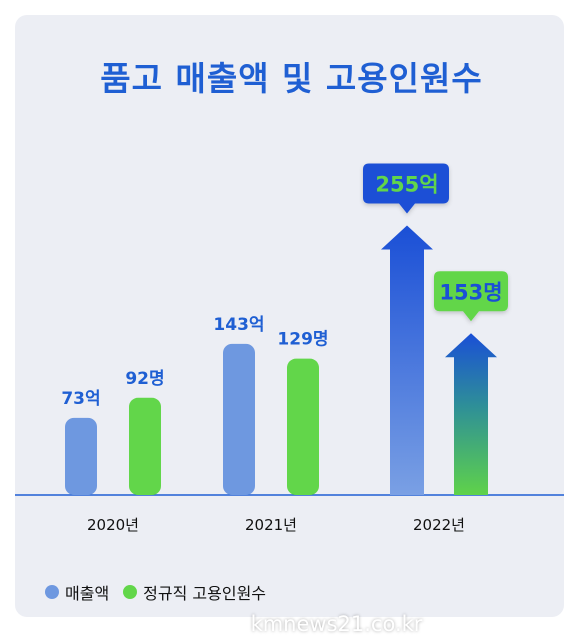  Describe the element at coordinates (271, 525) in the screenshot. I see `x-tick-label: 2021년` at that location.